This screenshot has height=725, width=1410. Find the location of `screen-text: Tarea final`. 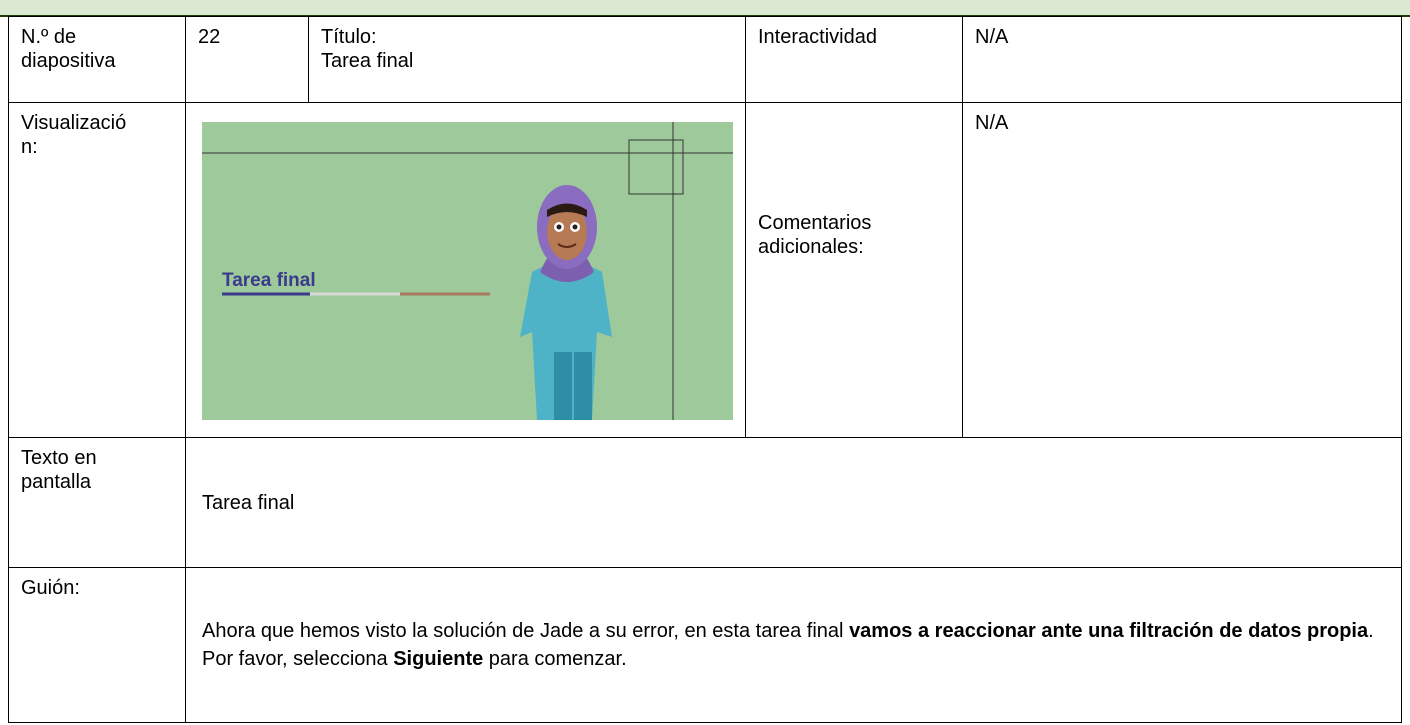

screen-text: Tarea final is located at coordinates (248, 502).